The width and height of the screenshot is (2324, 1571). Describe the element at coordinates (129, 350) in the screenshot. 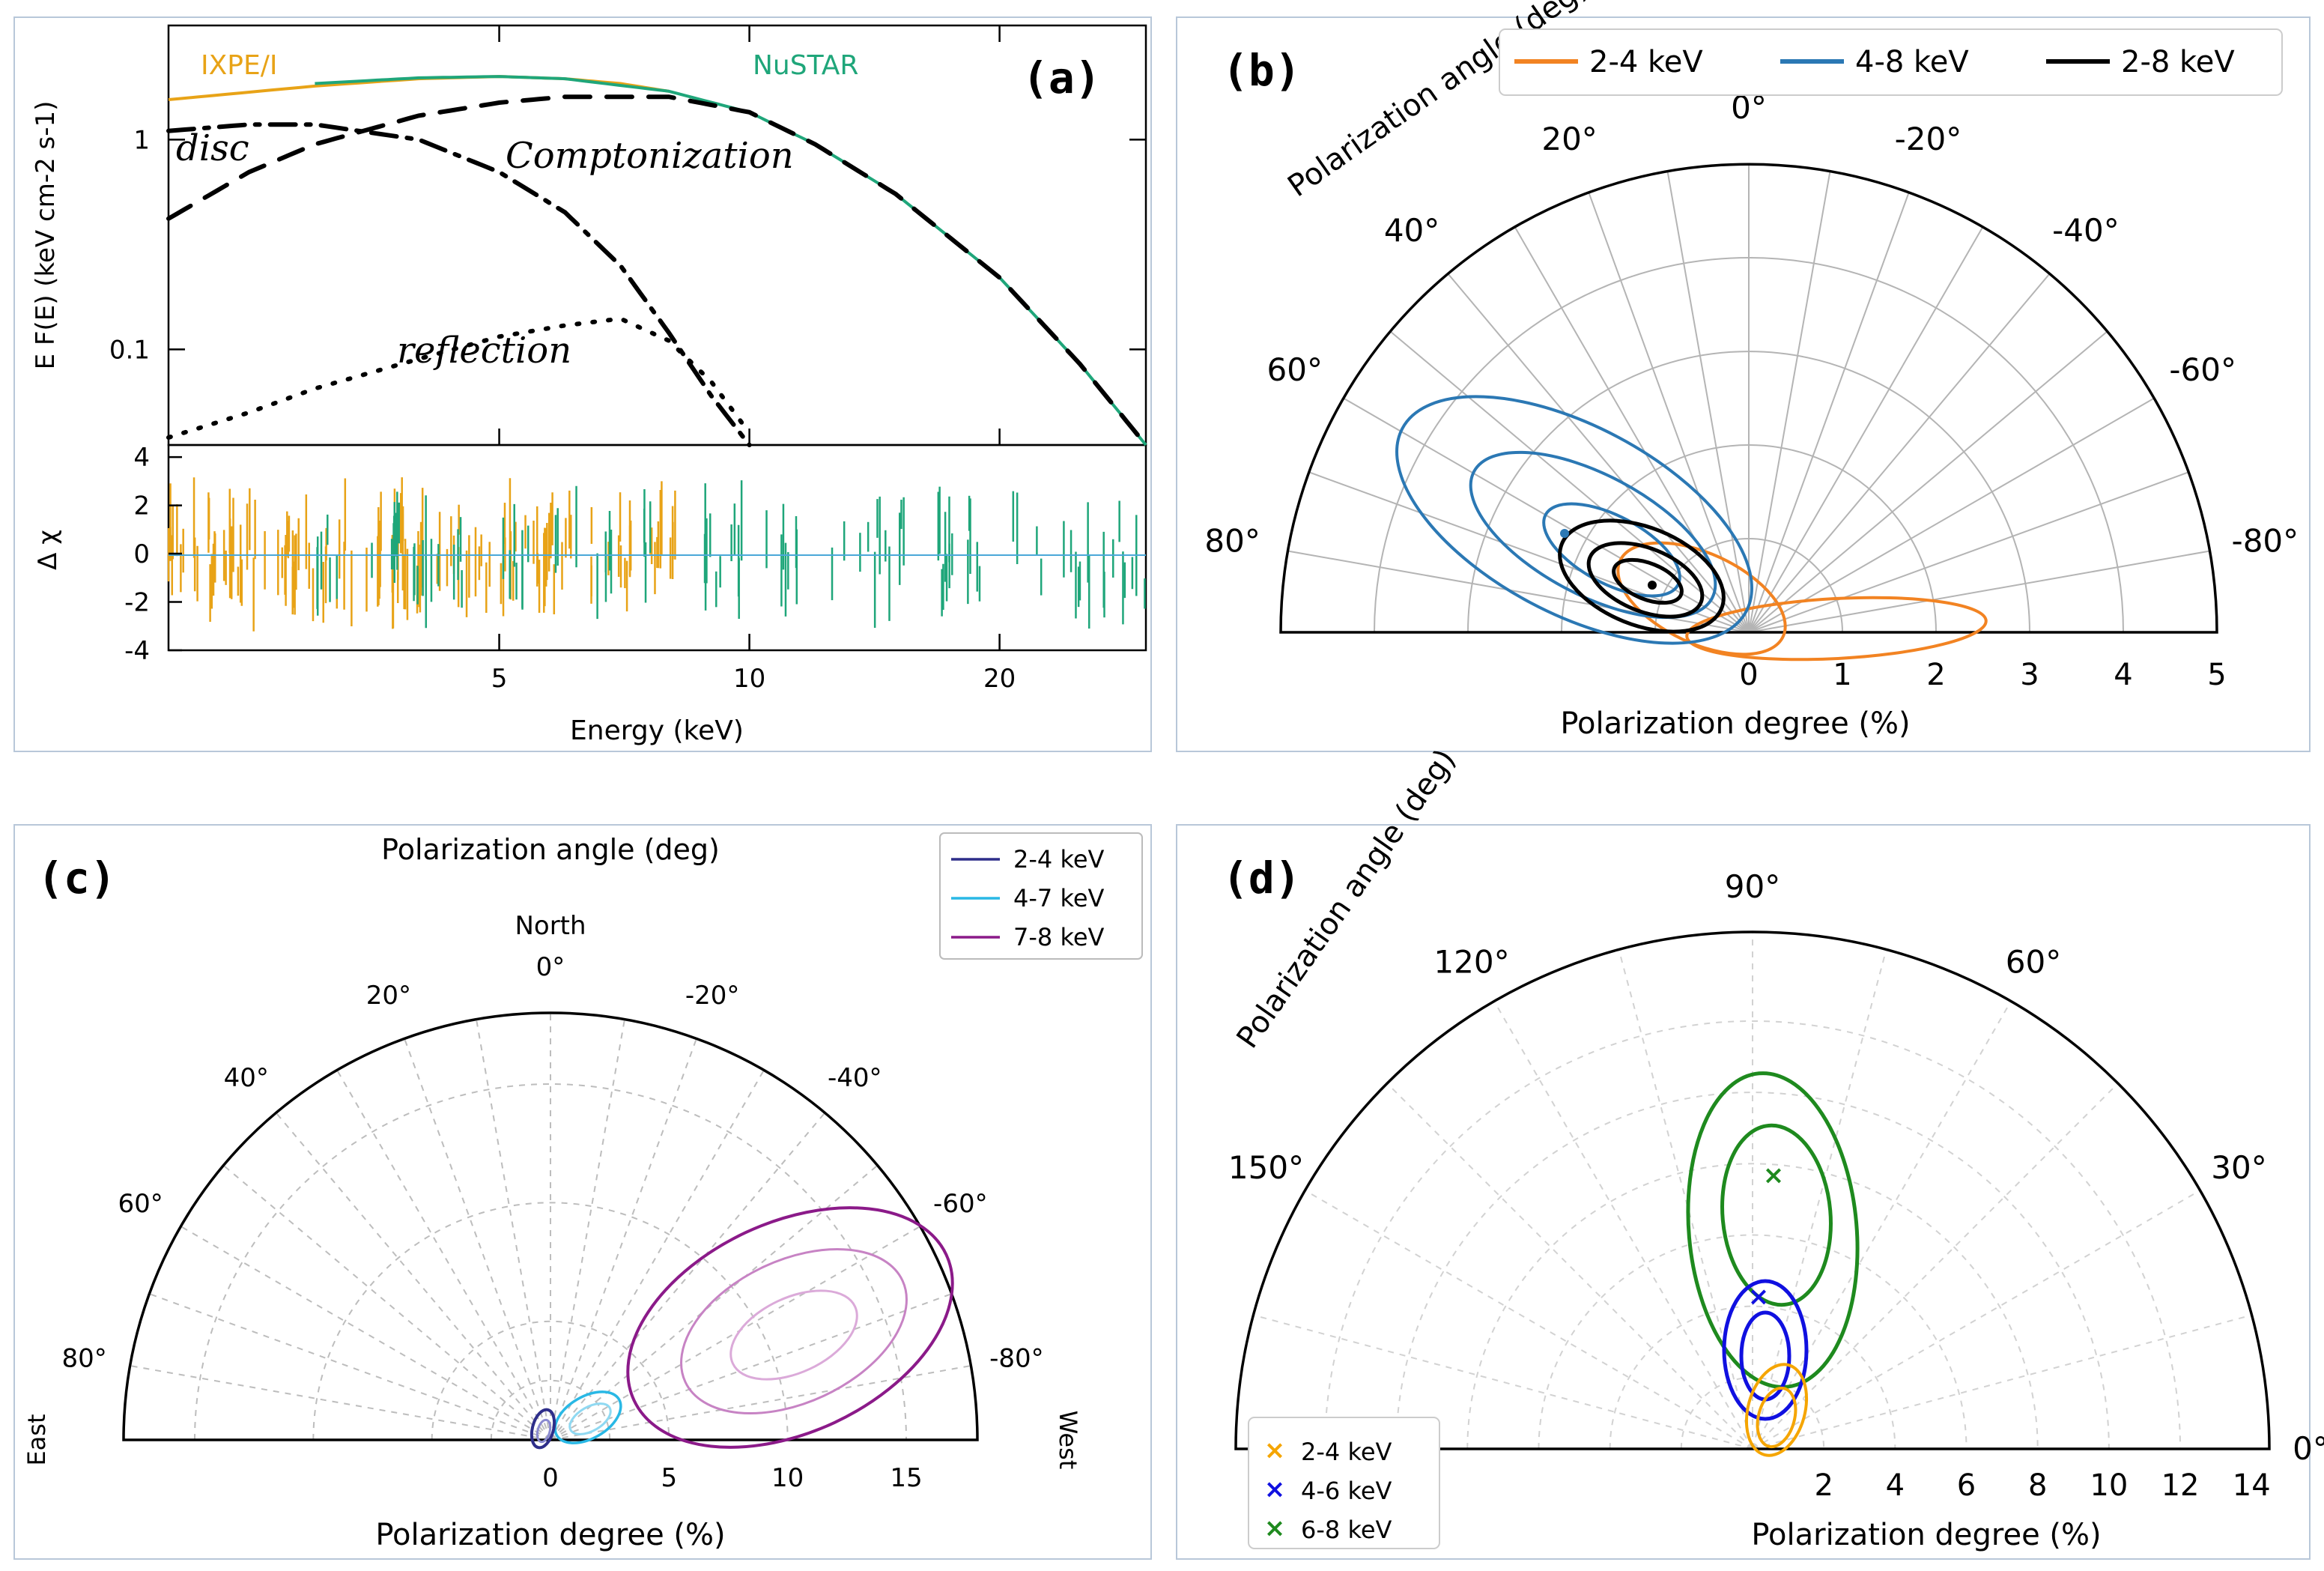

I see `y-tick-label: 0.1` at that location.